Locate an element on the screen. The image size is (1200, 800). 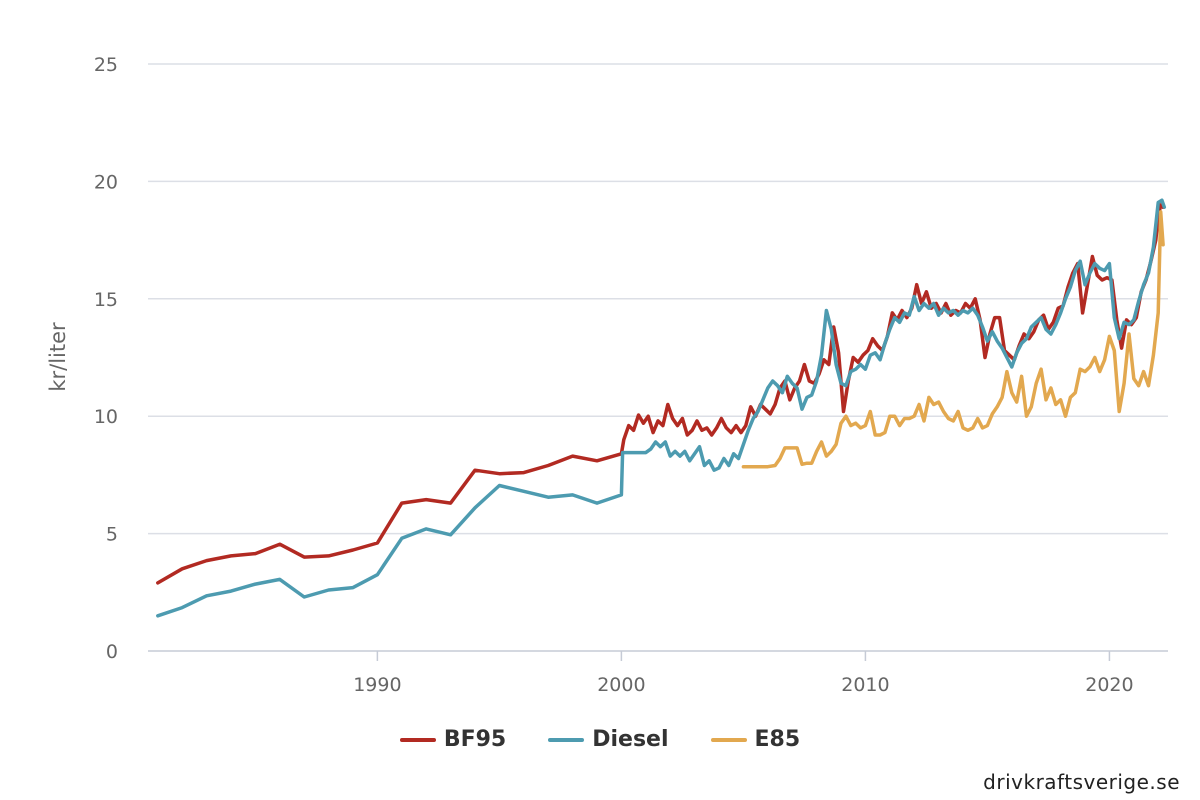
y-axis-tick-labels: 0 5 10 15 20 25 is located at coordinates (106, 358).